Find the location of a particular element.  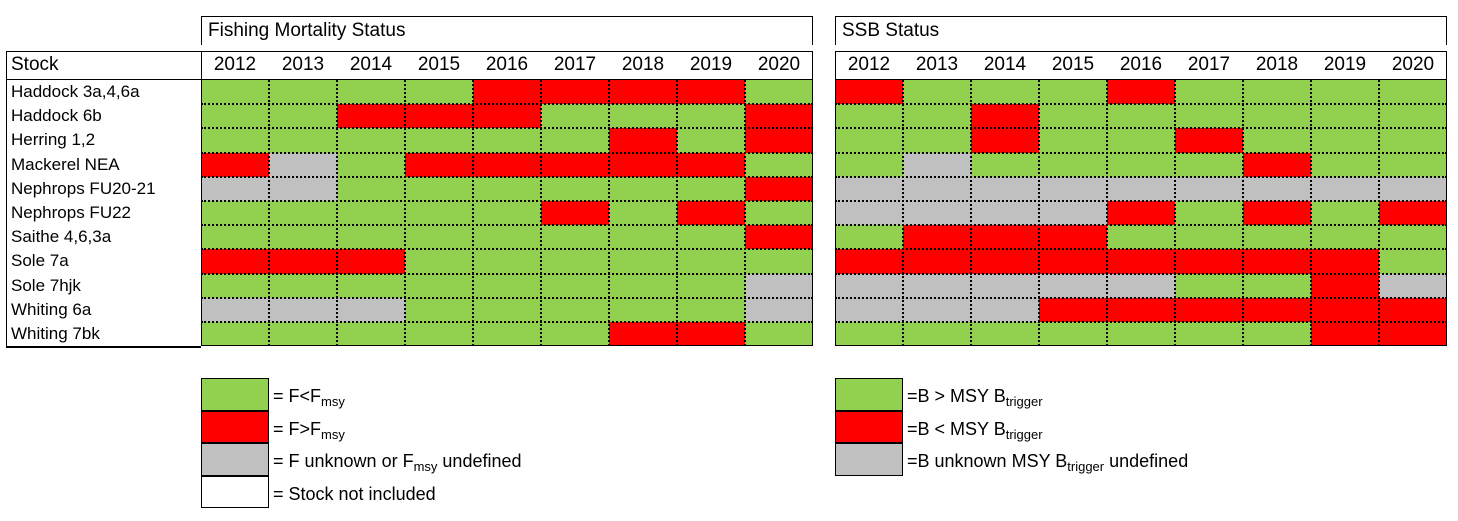

legend-subscript: trigger is located at coordinates (1086, 466).